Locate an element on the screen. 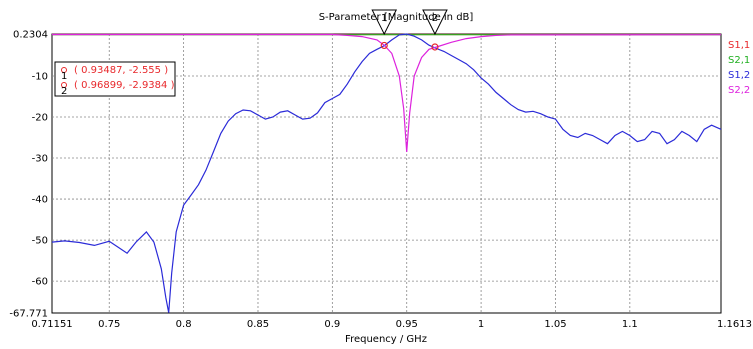 This screenshot has height=349, width=753. y-tick-label: 0.2304 is located at coordinates (30, 35).